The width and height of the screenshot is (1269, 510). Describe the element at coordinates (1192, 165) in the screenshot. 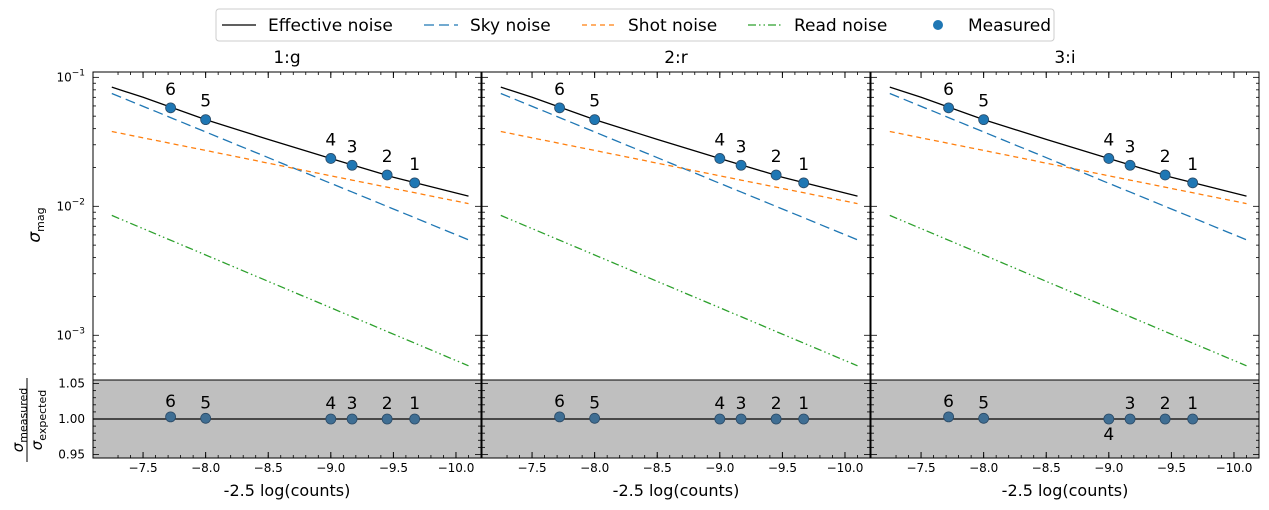

I see `point-label: 1` at that location.